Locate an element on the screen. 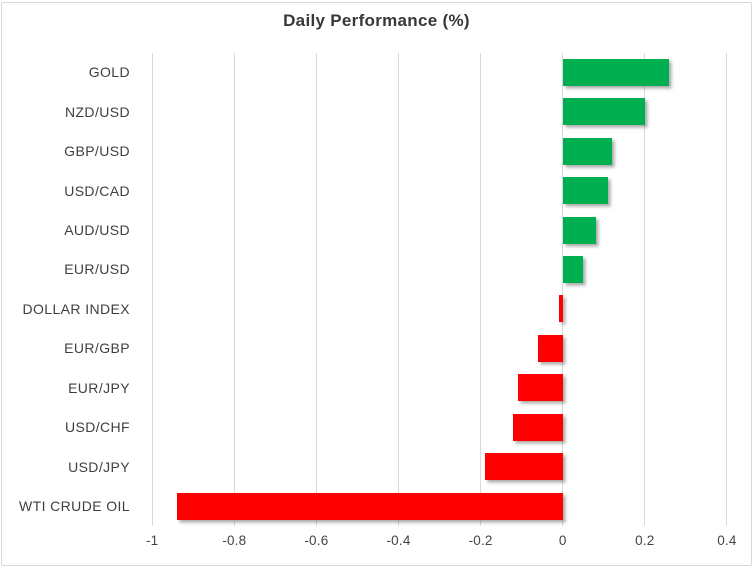  x-axis-tick-label: -1 is located at coordinates (152, 540).